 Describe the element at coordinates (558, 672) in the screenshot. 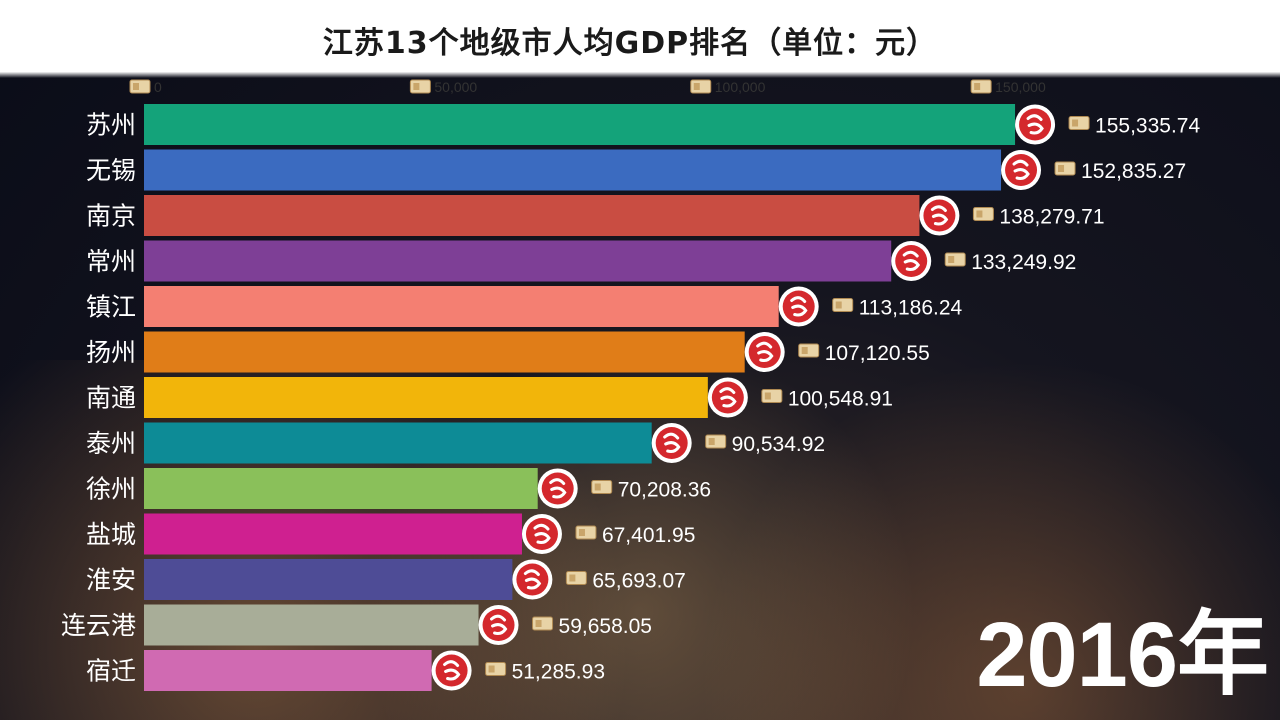

I see `value-label: 51,285.93` at that location.